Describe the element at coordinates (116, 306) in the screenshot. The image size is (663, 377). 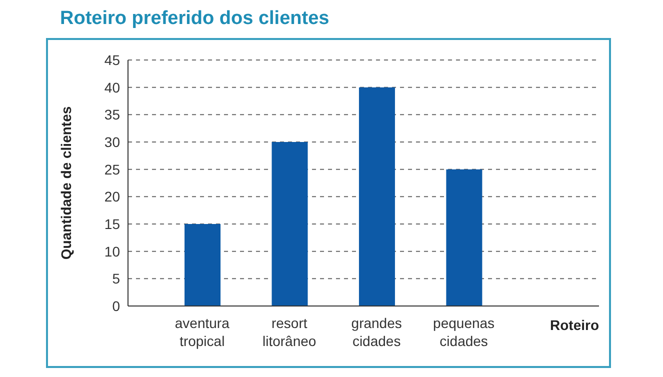
I see `y-tick-label: 0` at that location.